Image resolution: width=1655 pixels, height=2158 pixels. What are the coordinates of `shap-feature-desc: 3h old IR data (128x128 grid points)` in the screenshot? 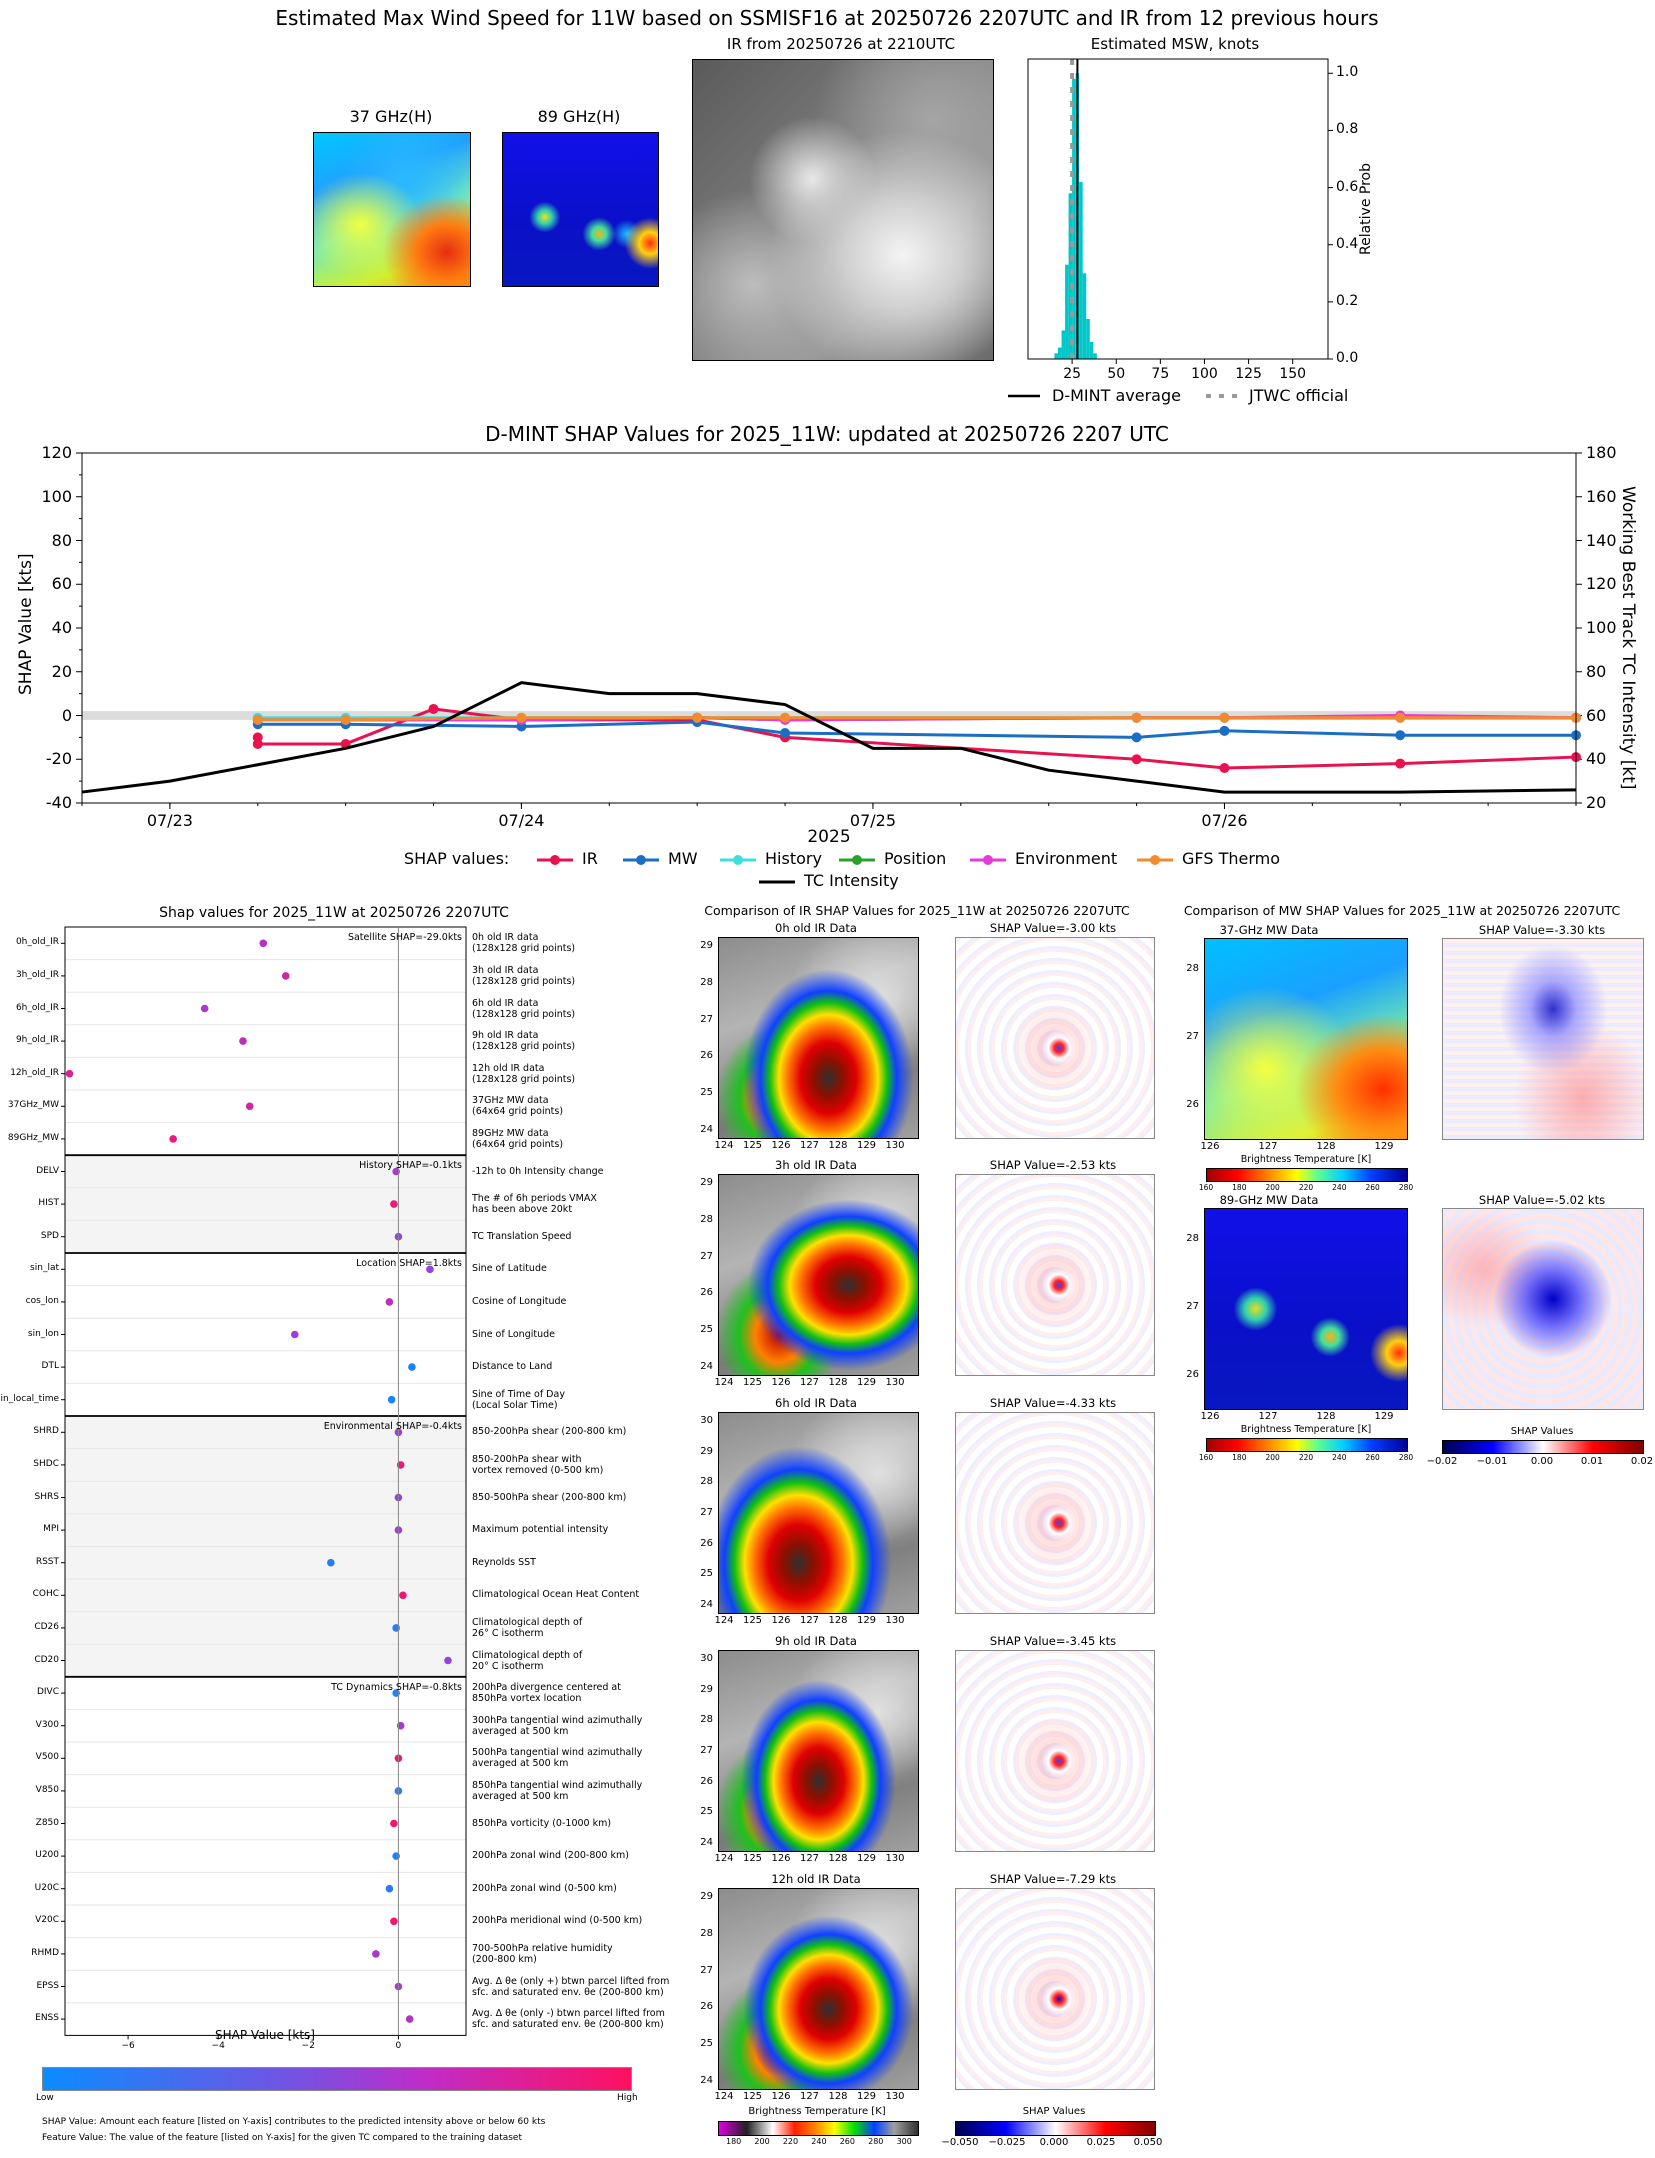 It's located at (524, 975).